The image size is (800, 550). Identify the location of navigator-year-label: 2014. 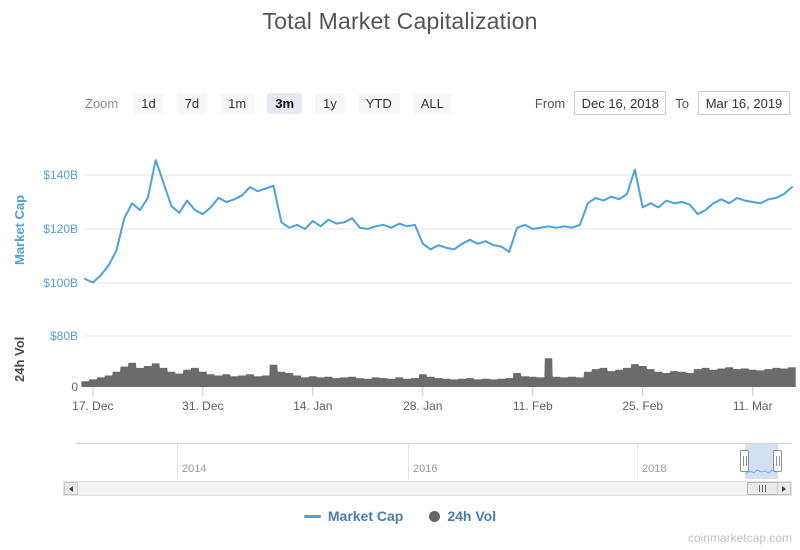
(194, 469).